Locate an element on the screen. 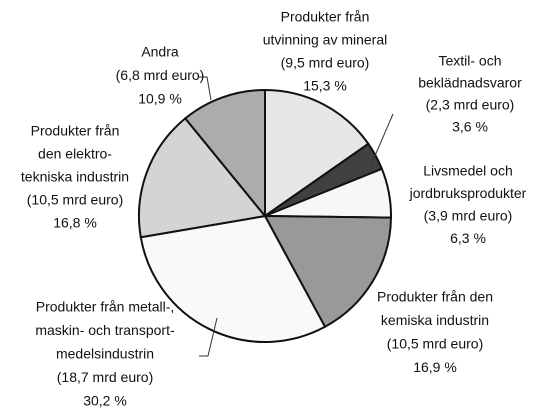 This screenshot has width=540, height=412. amount-label: (2,3 mrd euro) is located at coordinates (470, 105).